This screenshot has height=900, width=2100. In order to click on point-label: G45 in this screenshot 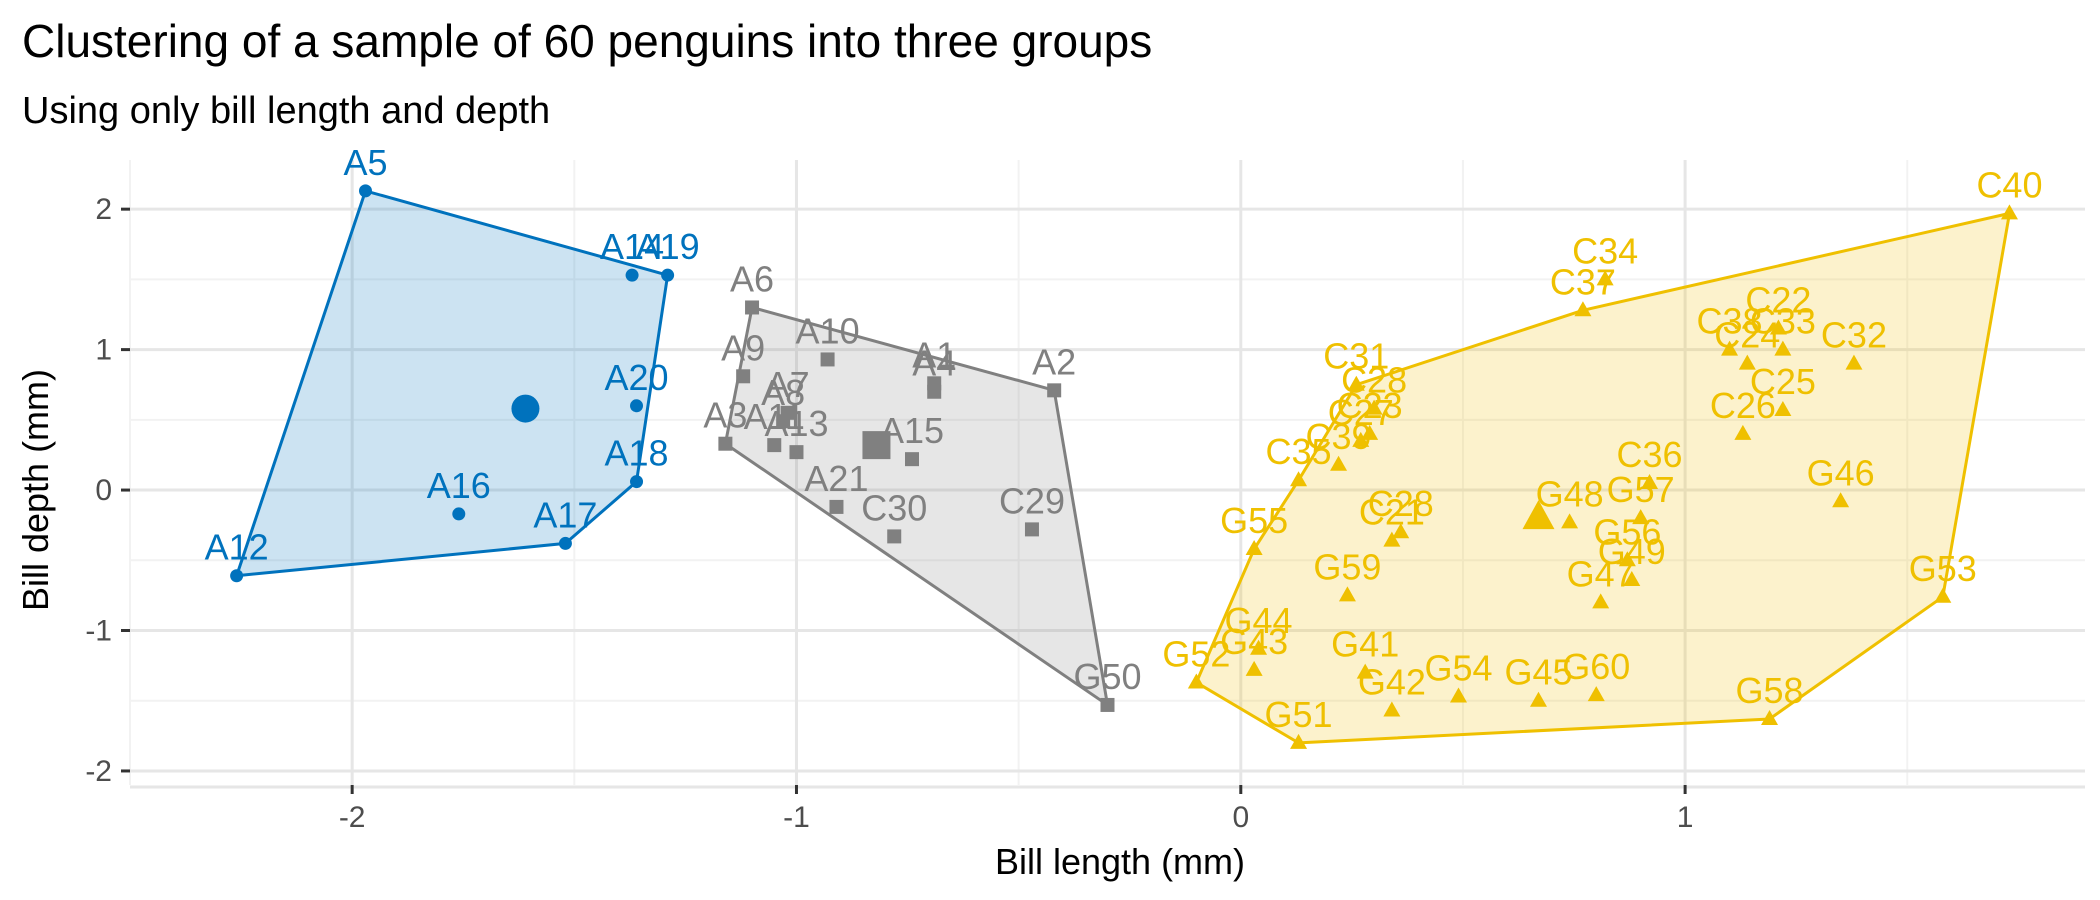, I will do `click(1538, 672)`.